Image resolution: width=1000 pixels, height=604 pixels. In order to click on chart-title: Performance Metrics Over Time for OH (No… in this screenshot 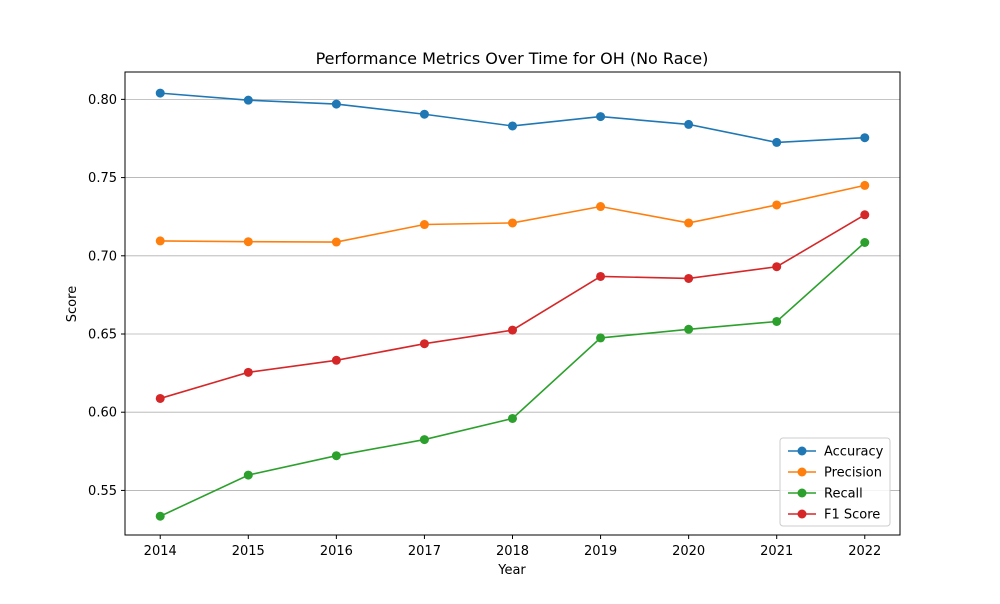, I will do `click(512, 58)`.